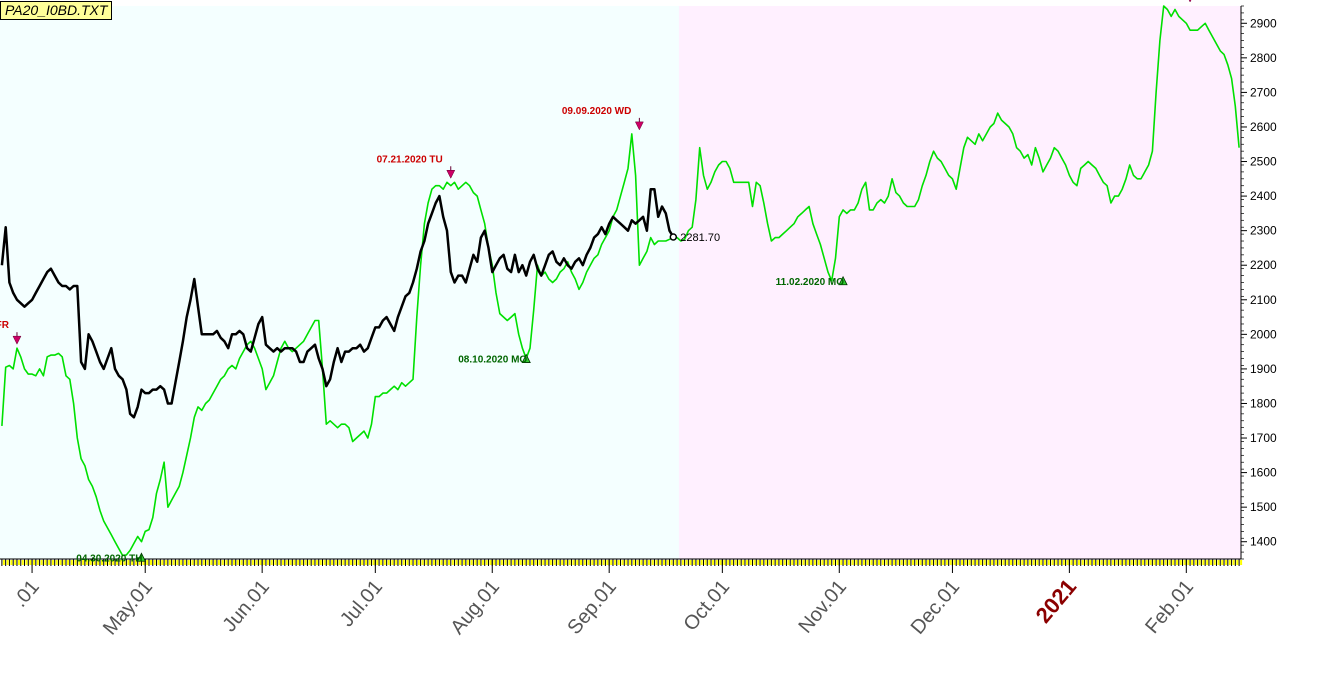  I want to click on x-month-label: Nov.01, so click(822, 607).